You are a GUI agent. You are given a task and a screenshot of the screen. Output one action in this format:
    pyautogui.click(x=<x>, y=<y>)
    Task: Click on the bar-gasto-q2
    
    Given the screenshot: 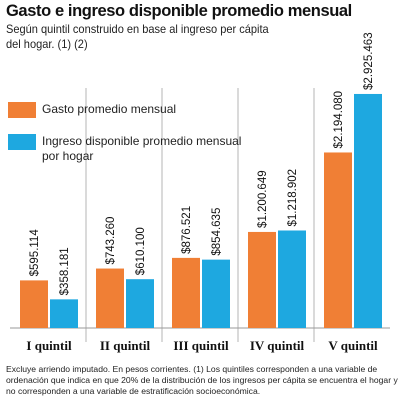 What is the action you would take?
    pyautogui.click(x=110, y=298)
    